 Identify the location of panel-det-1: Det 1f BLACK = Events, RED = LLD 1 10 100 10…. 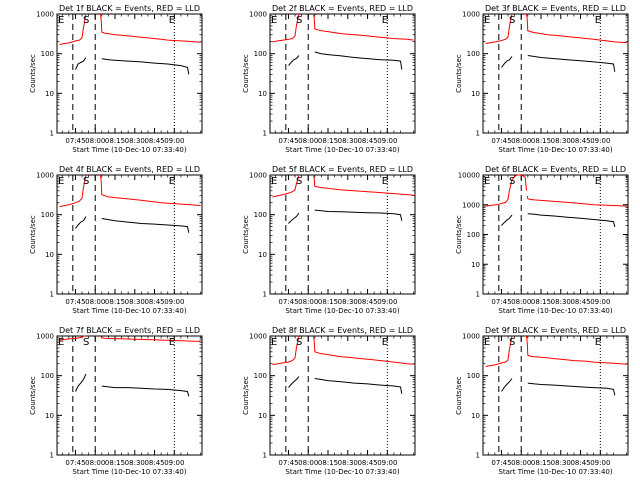
(116, 79).